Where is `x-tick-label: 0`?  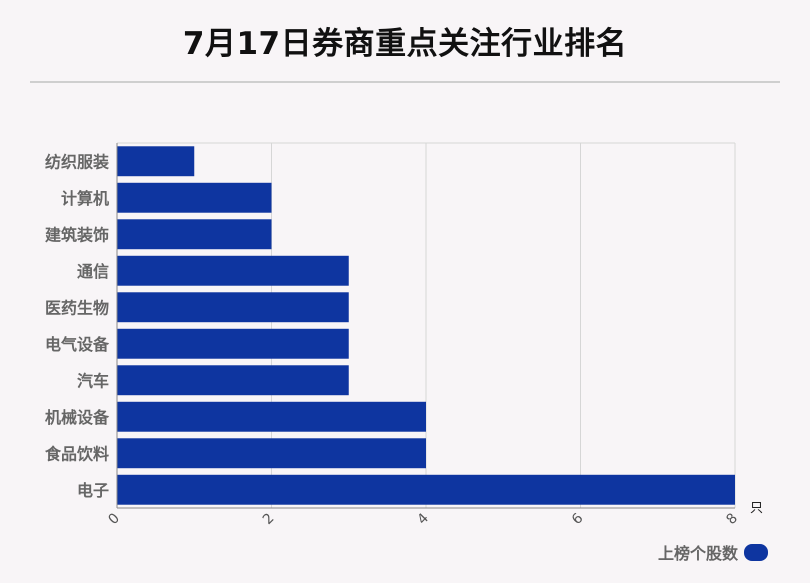
x-tick-label: 0 is located at coordinates (114, 519).